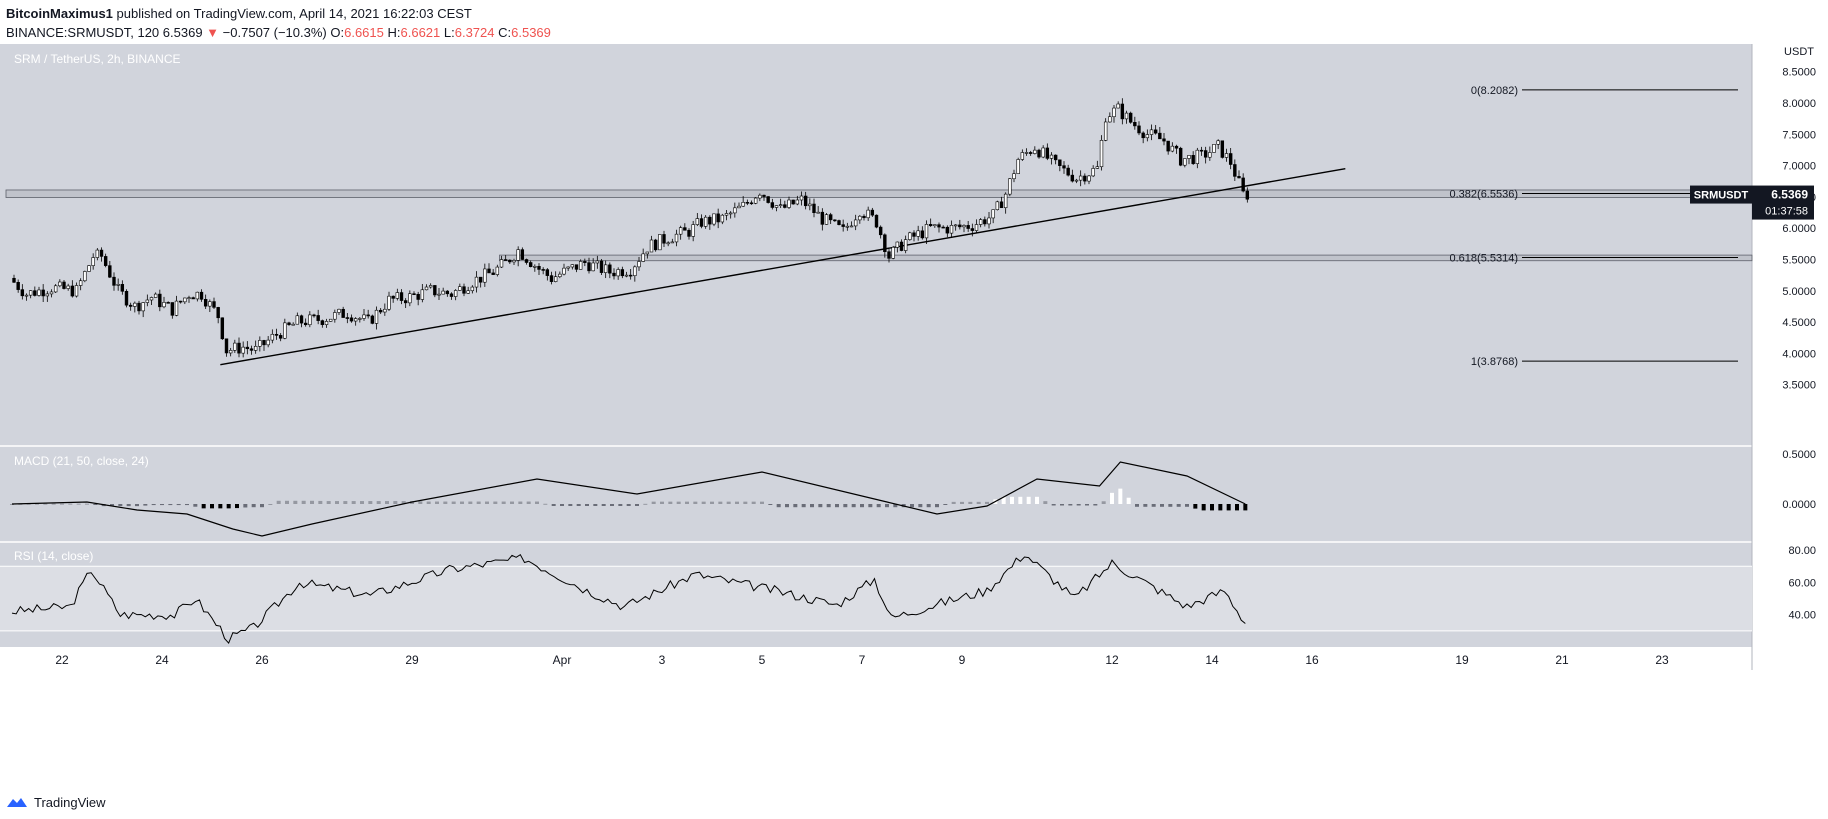  Describe the element at coordinates (337, 32) in the screenshot. I see `open-label: O:` at that location.